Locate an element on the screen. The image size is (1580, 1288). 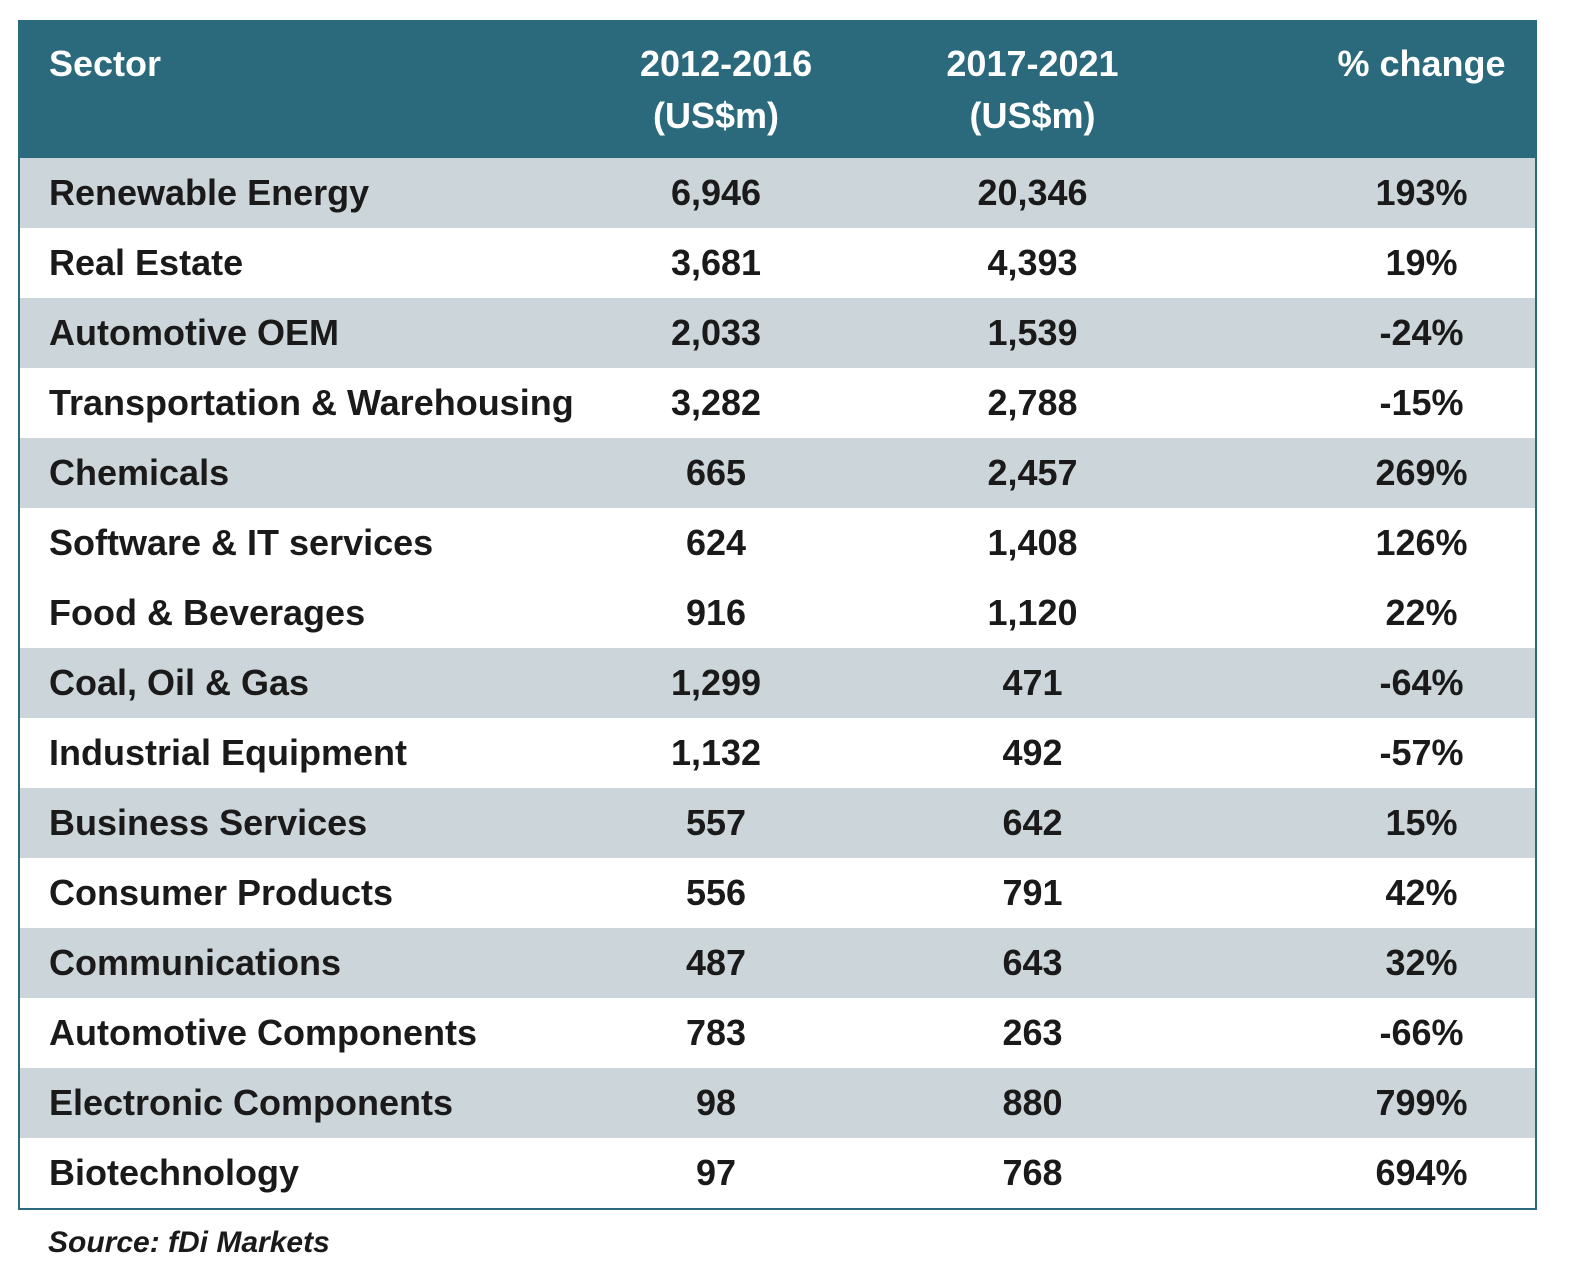
table-row: Software & IT services 624 1,408 126% is located at coordinates (777, 543).